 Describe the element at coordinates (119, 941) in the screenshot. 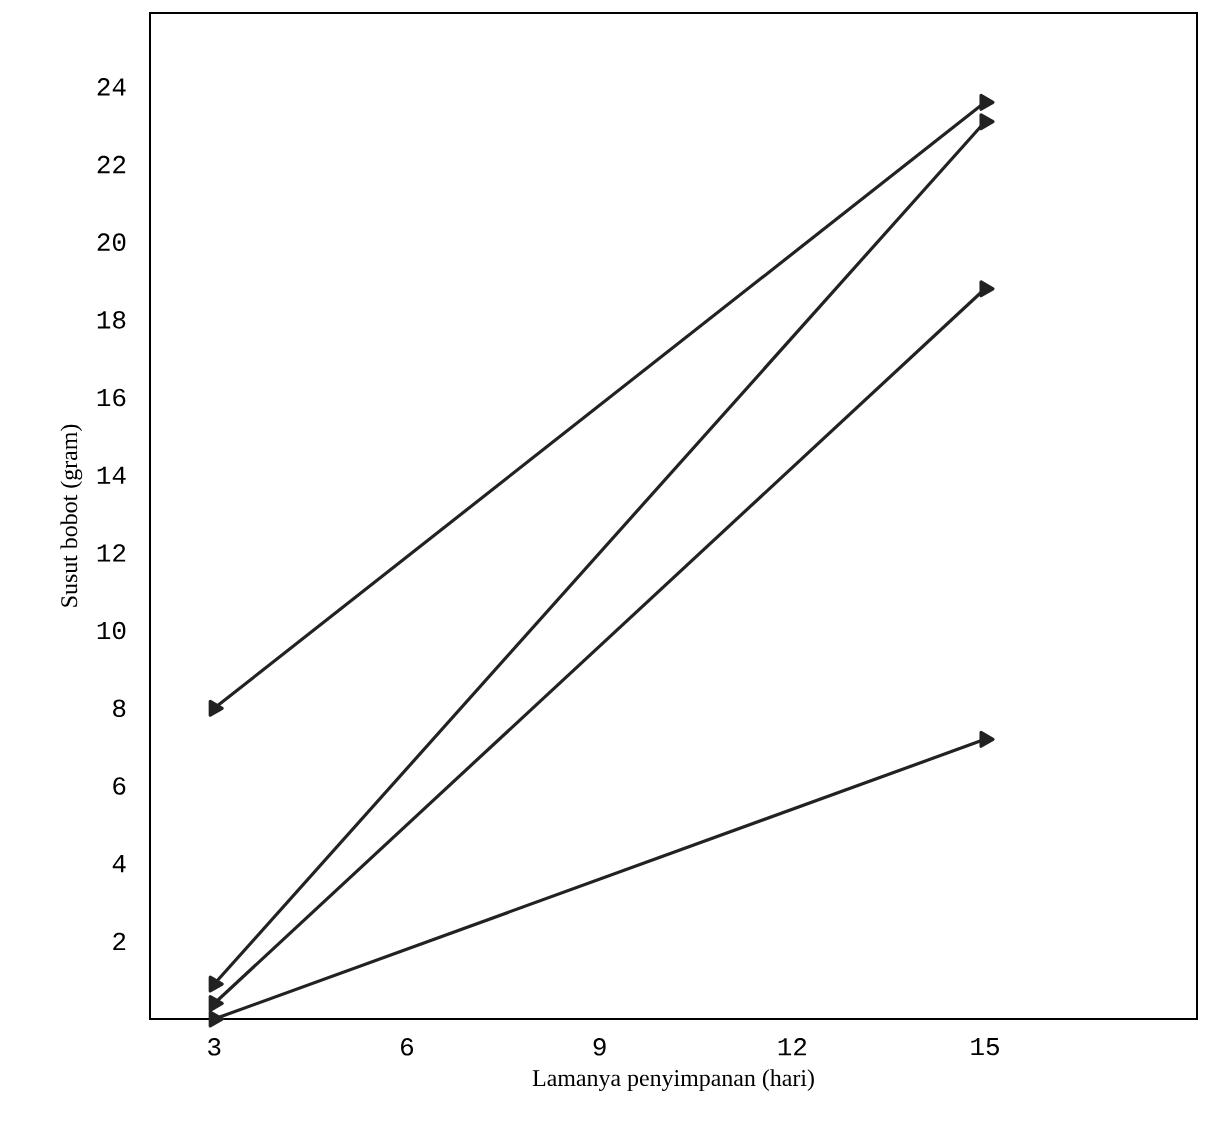

I see `y-tick-label: 2` at that location.